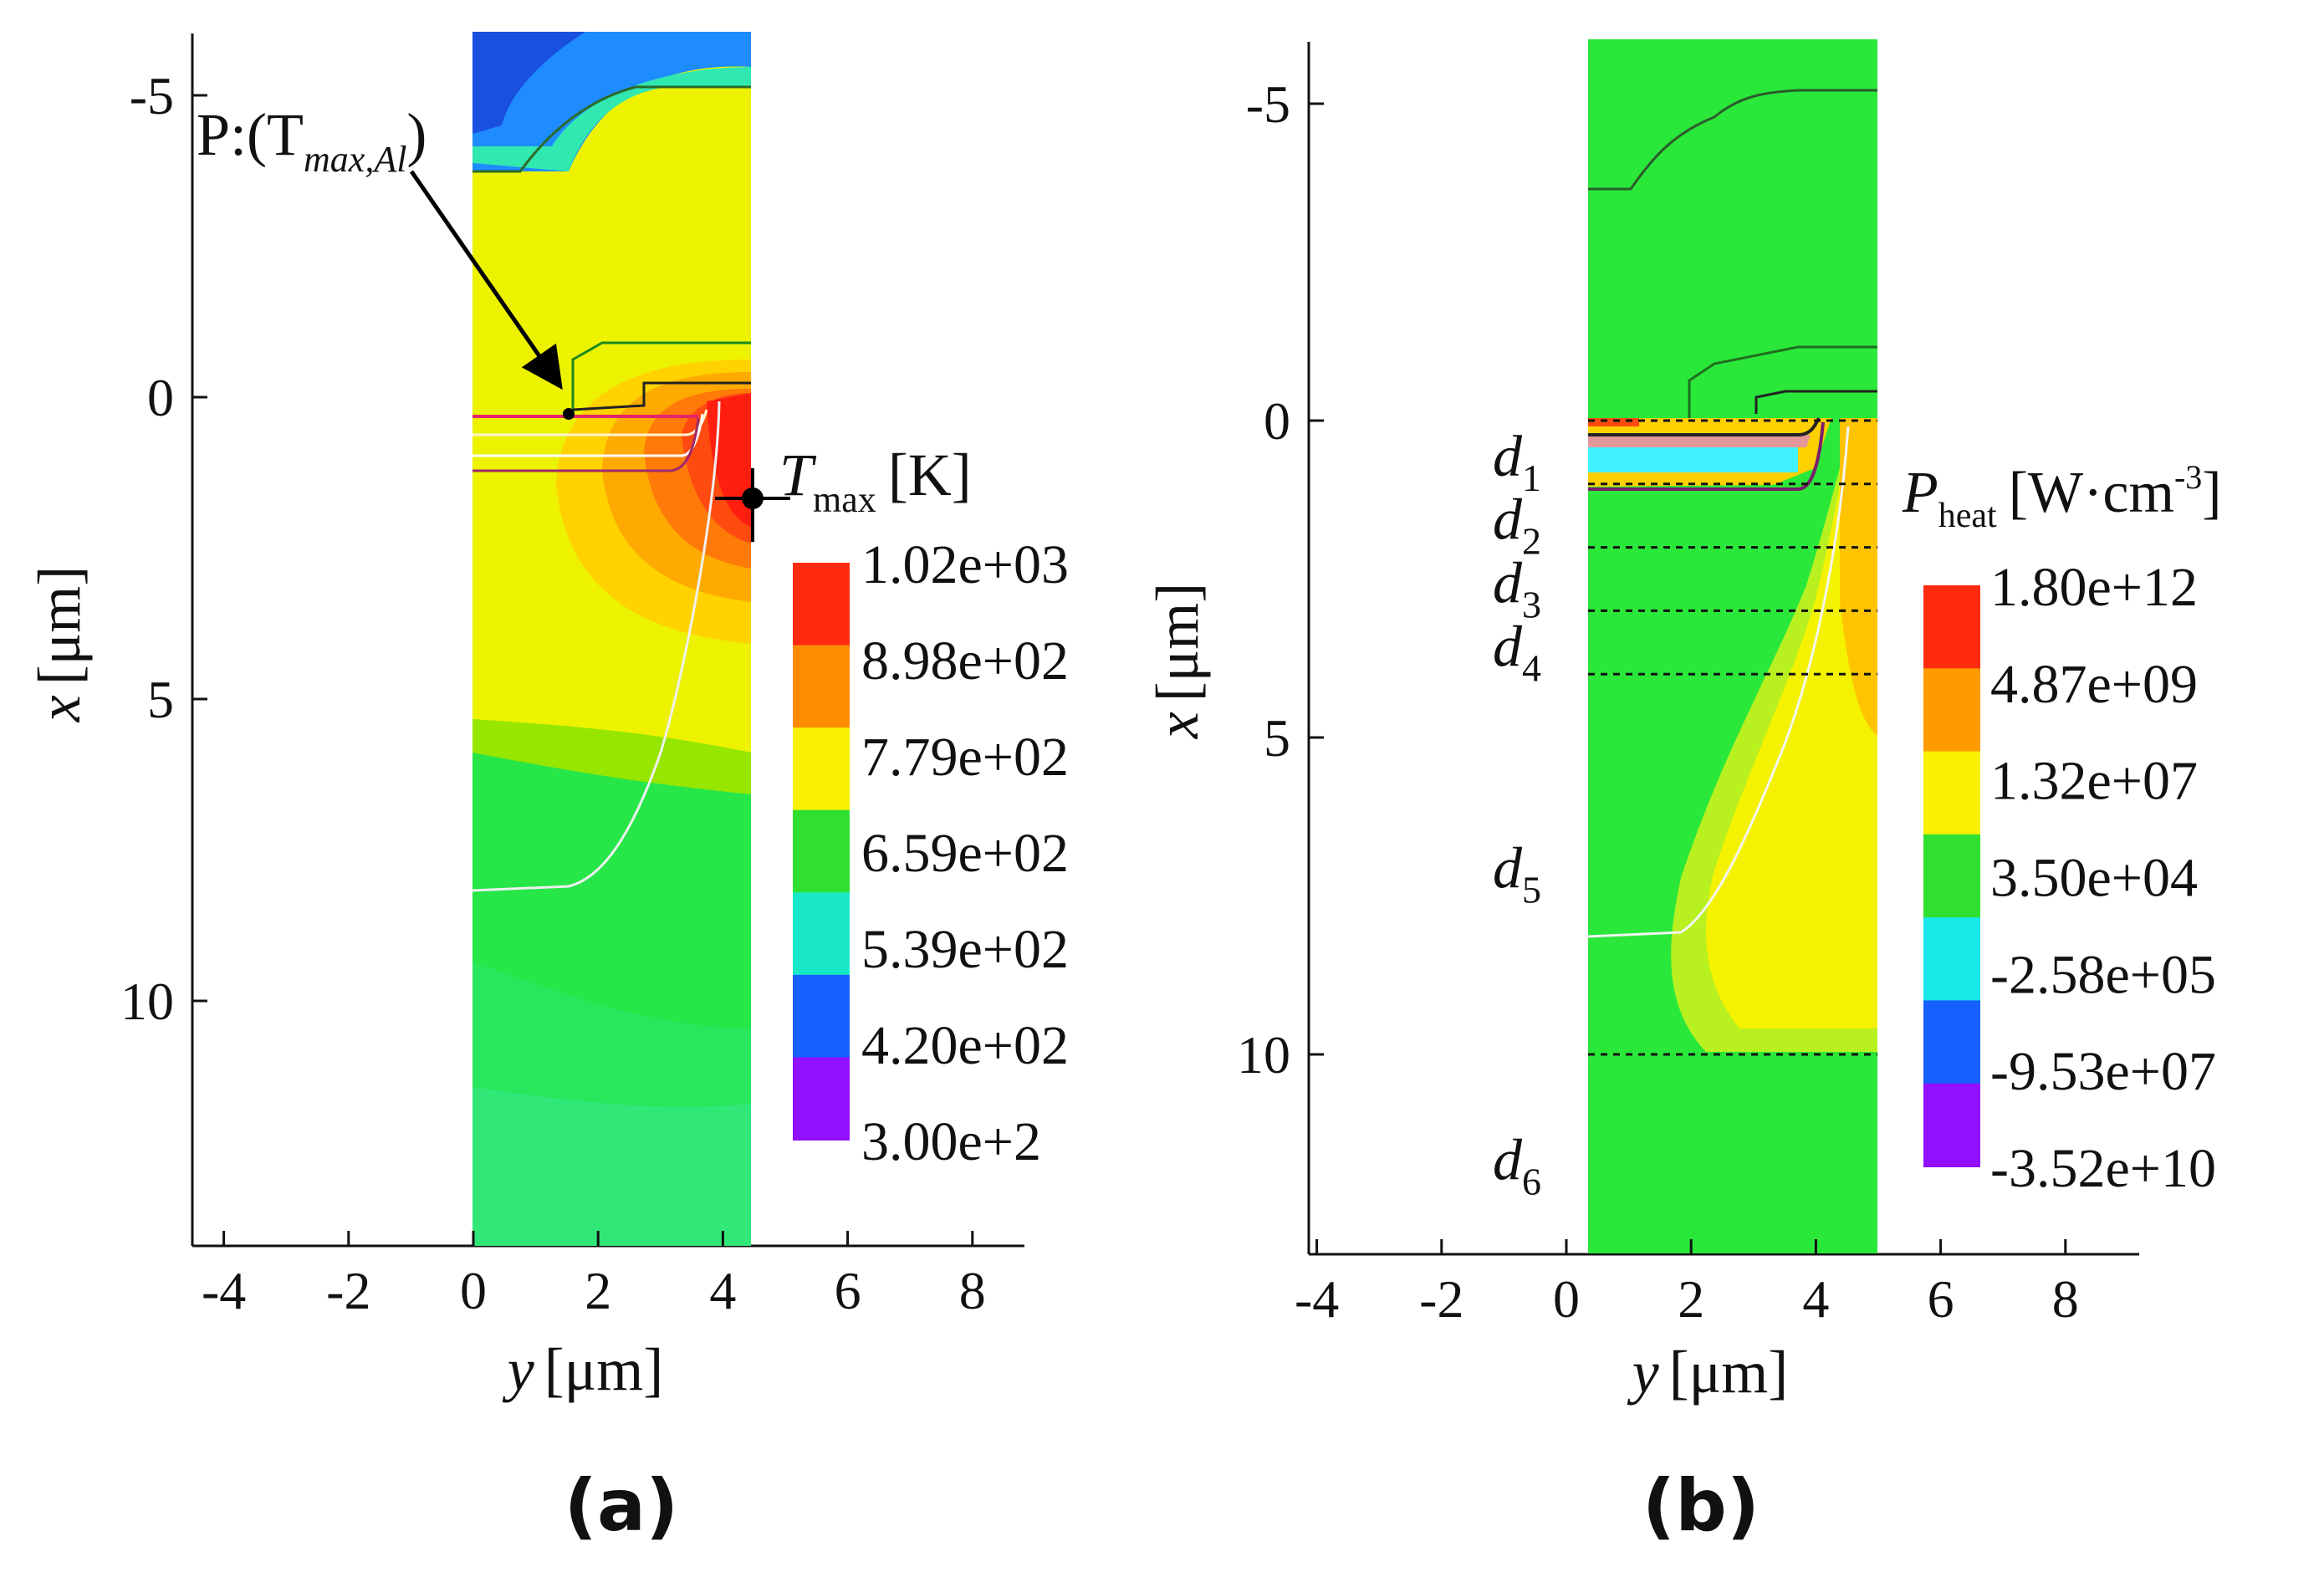 This screenshot has height=1577, width=2324. Describe the element at coordinates (611, 1034) in the screenshot. I see `field-mid-bottom` at that location.